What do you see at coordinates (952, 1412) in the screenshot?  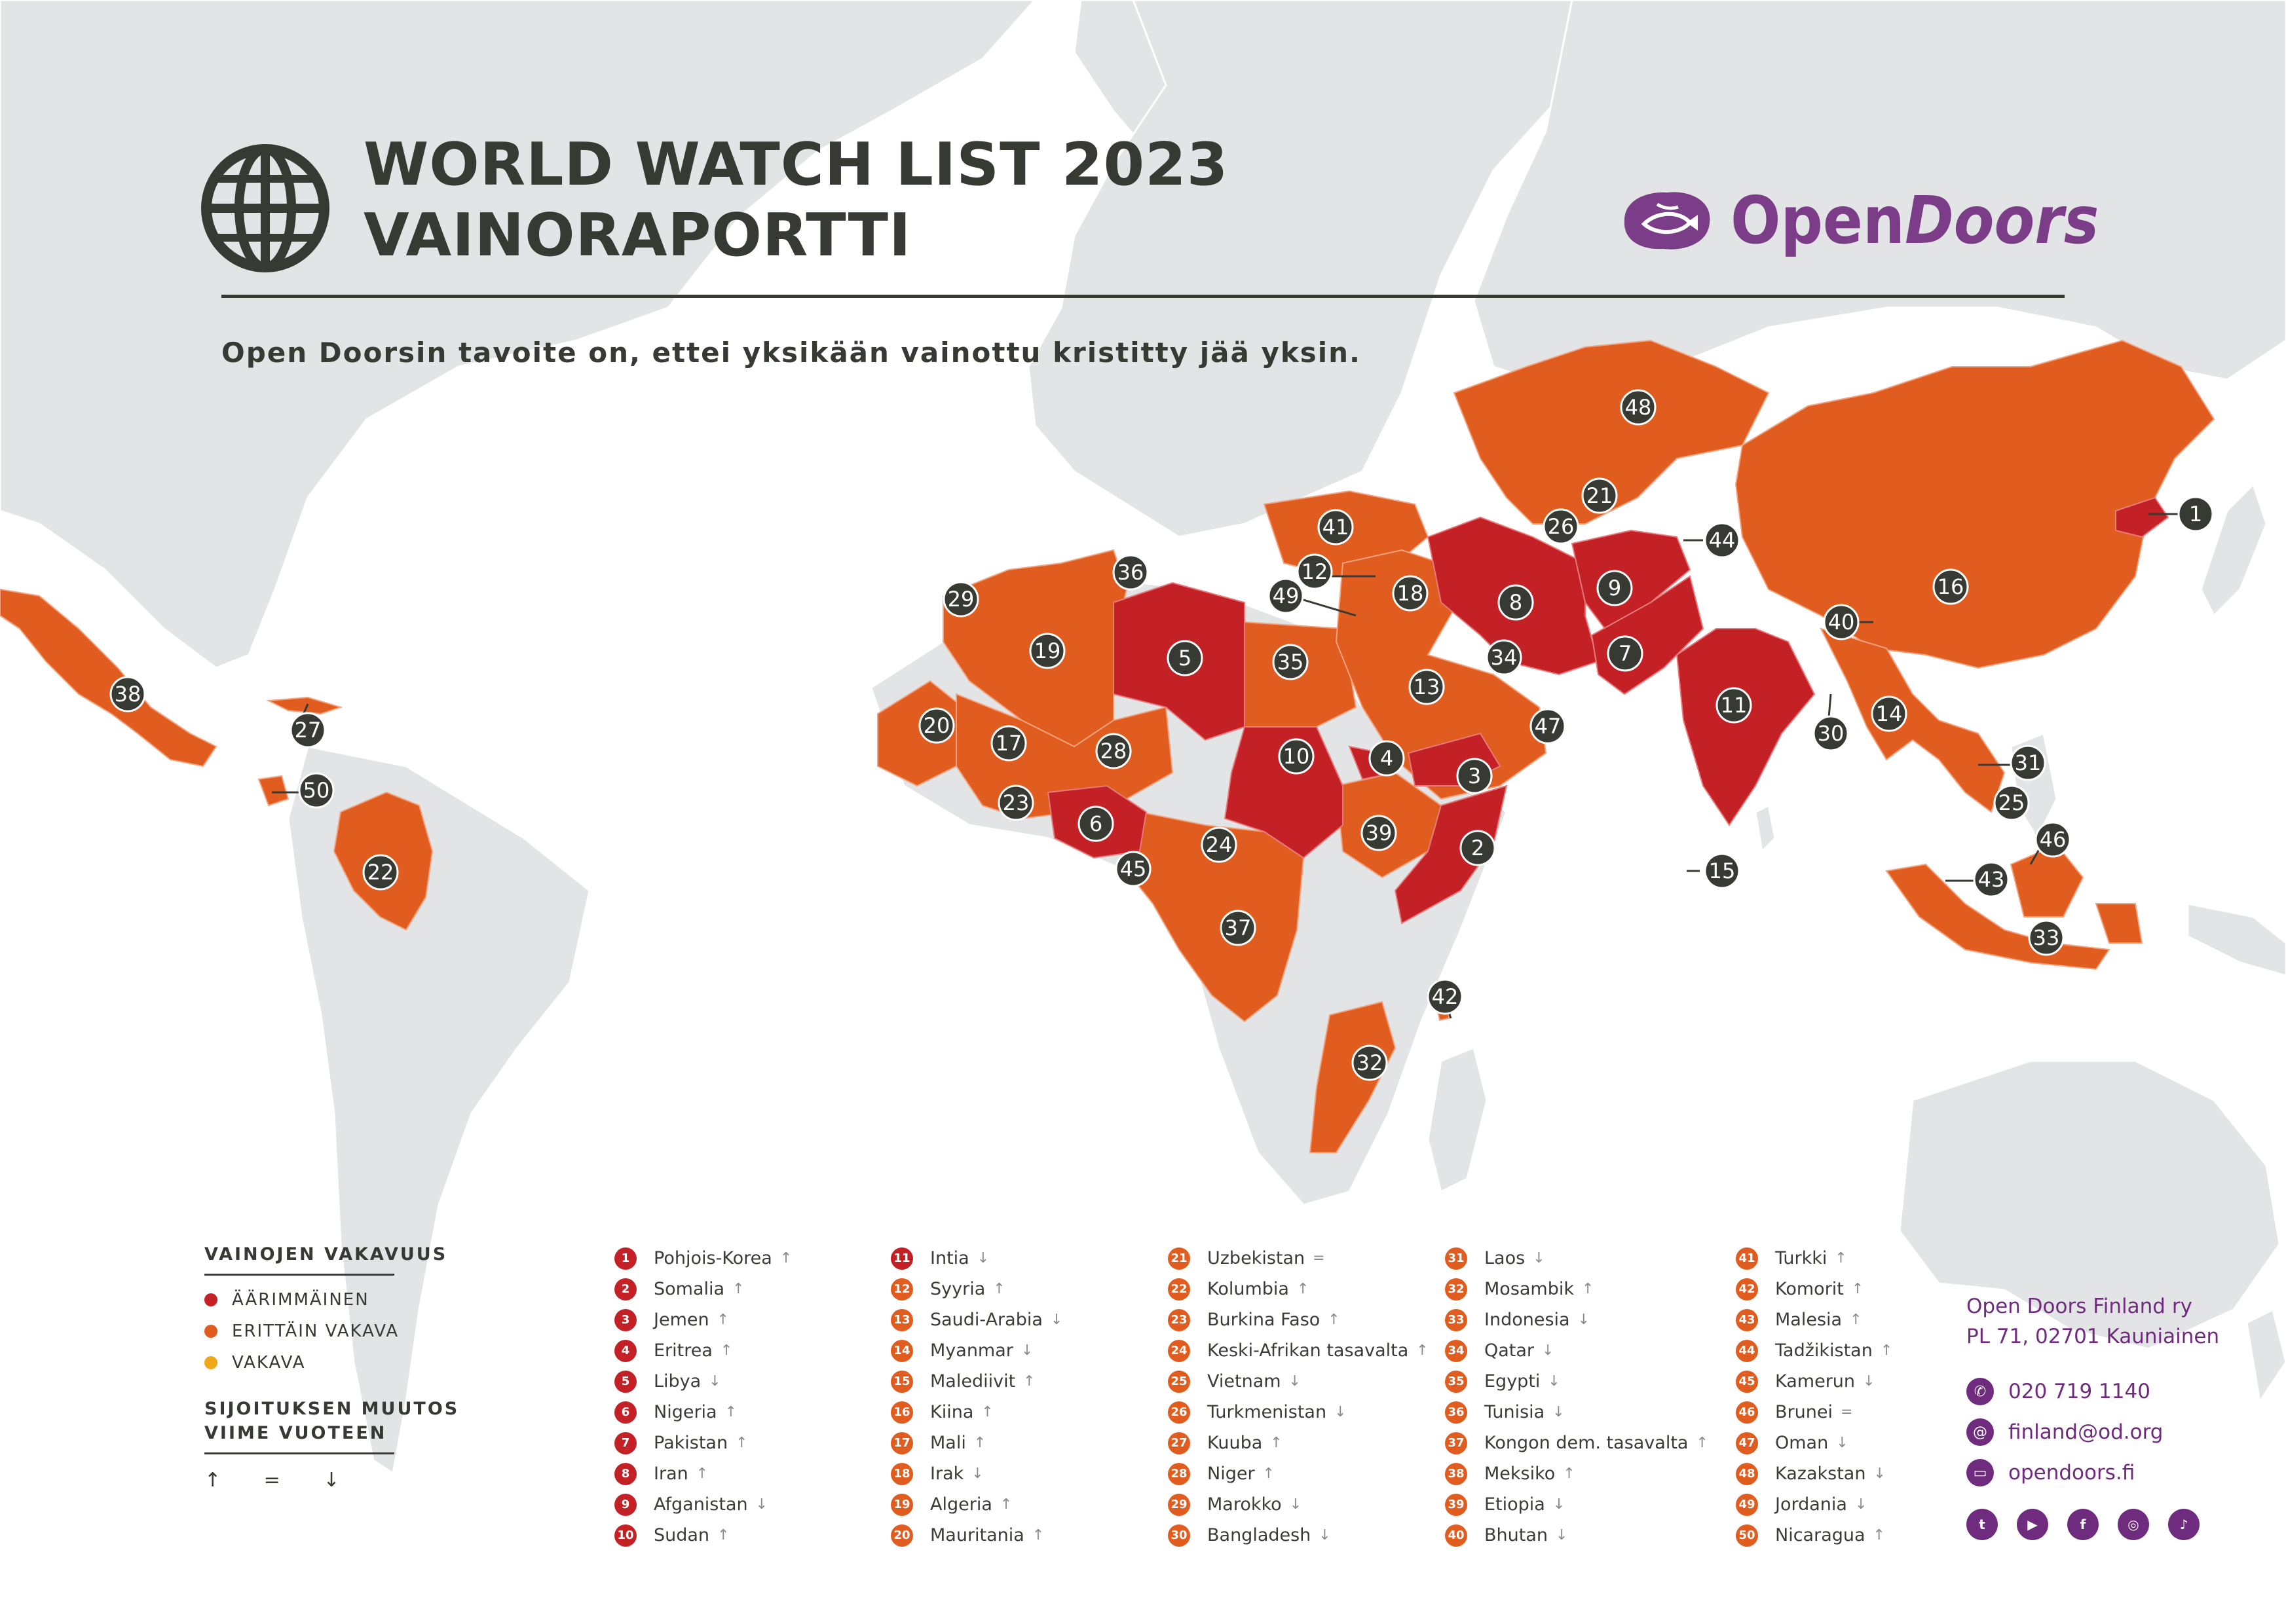 I see `country-name: Kiina` at bounding box center [952, 1412].